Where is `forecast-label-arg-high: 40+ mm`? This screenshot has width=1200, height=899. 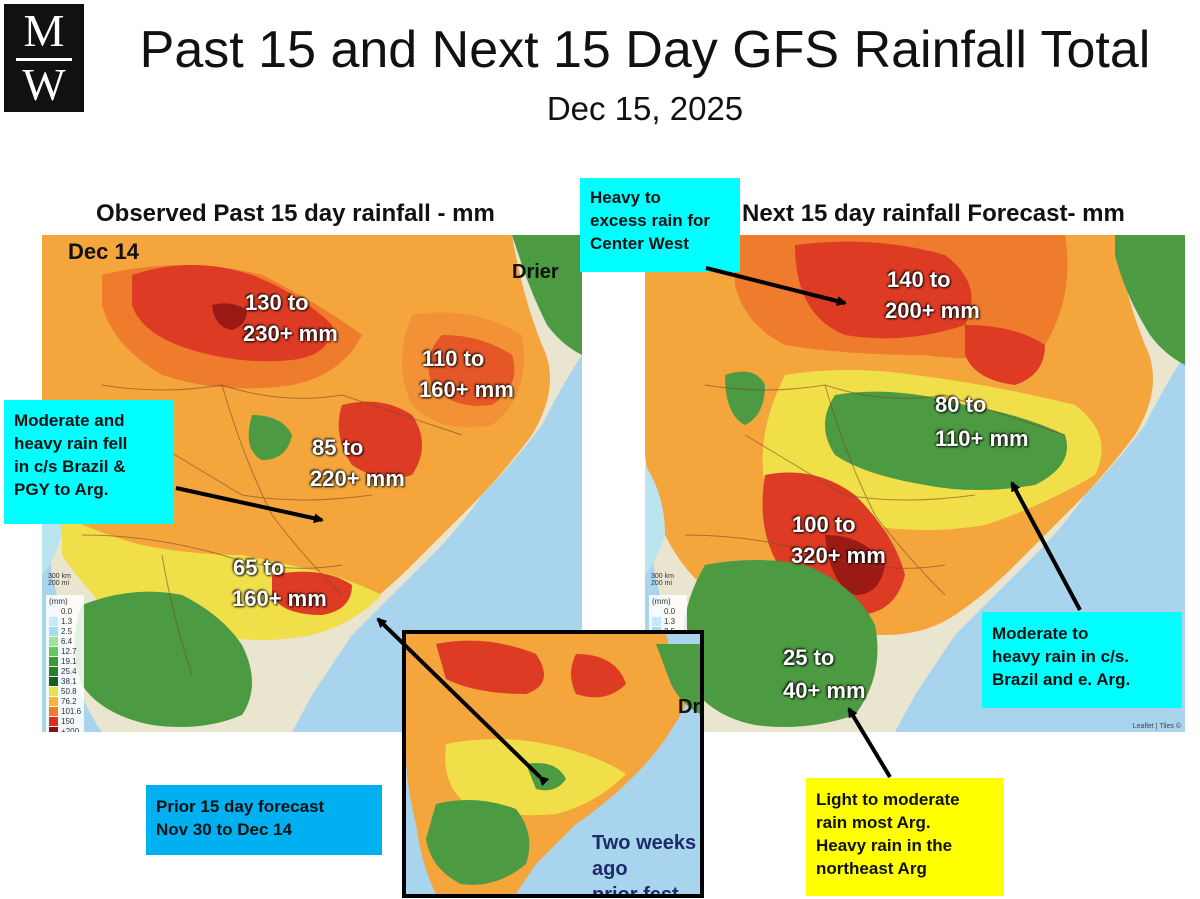 forecast-label-arg-high: 40+ mm is located at coordinates (824, 690).